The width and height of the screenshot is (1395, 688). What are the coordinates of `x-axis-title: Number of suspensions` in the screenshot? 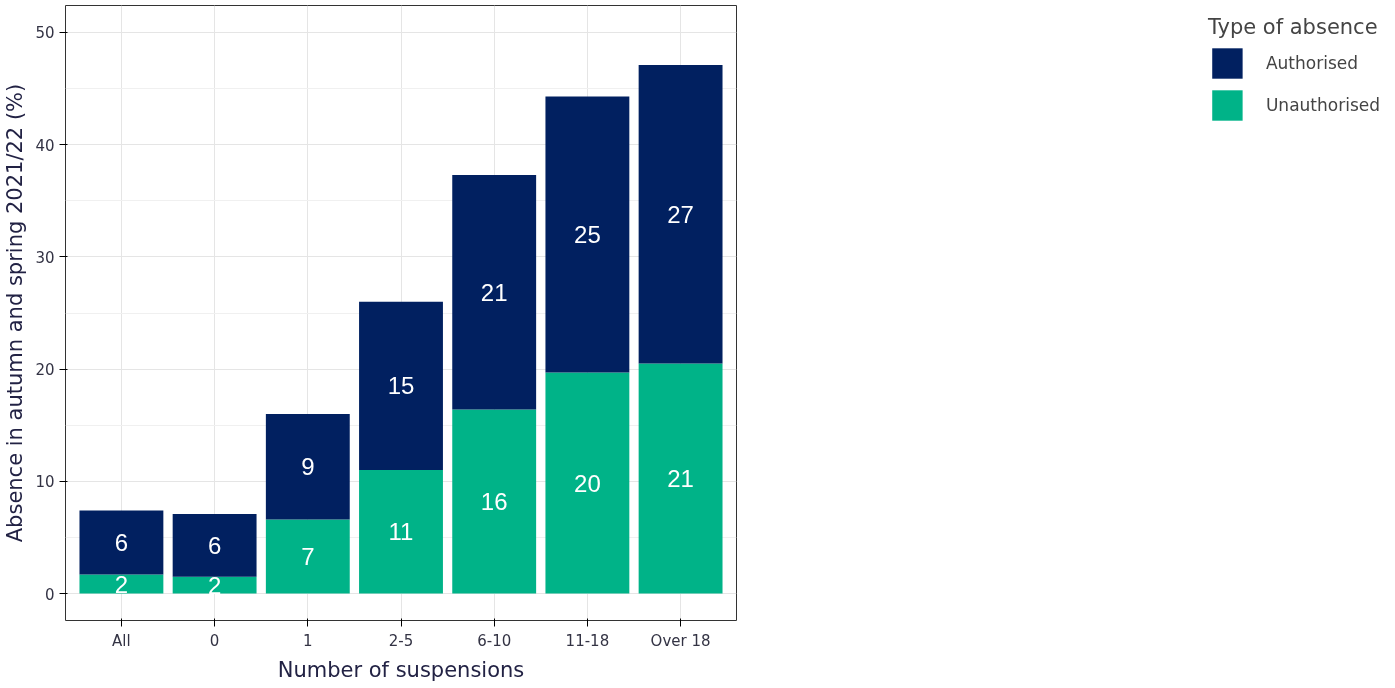 It's located at (401, 669).